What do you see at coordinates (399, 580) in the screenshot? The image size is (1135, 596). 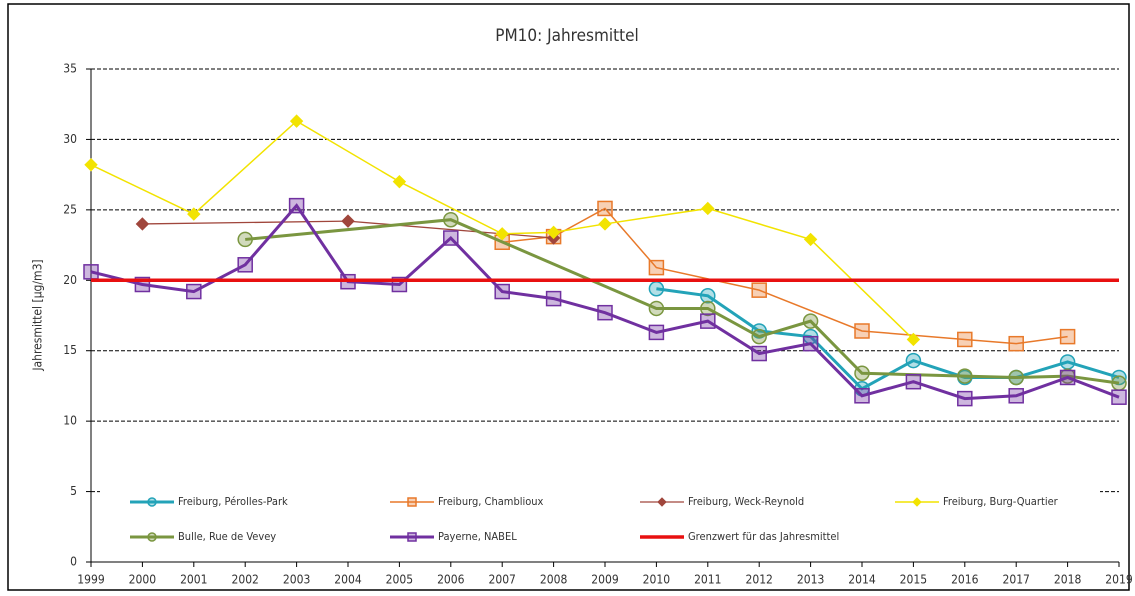 I see `x-tick-label: 2005` at bounding box center [399, 580].